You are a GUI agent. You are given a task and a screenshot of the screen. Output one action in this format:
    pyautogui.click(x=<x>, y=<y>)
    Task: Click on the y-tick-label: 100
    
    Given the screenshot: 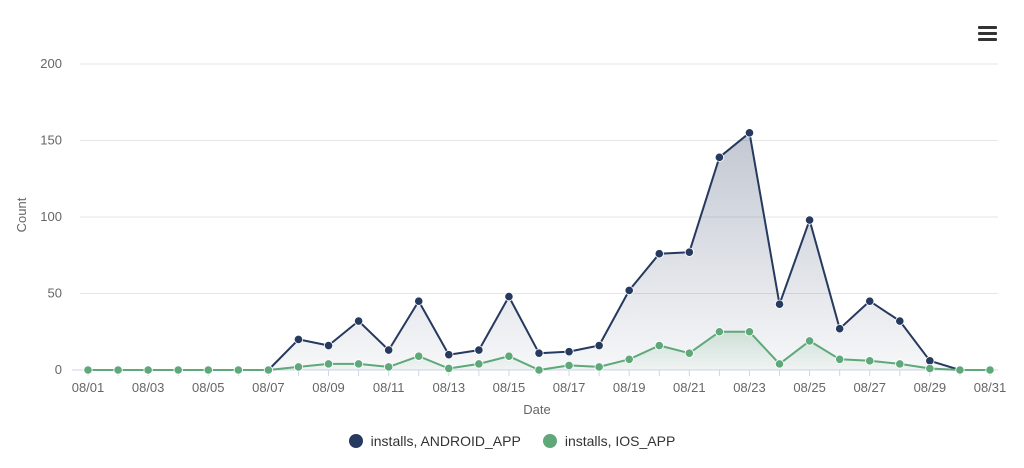 What is the action you would take?
    pyautogui.click(x=51, y=216)
    